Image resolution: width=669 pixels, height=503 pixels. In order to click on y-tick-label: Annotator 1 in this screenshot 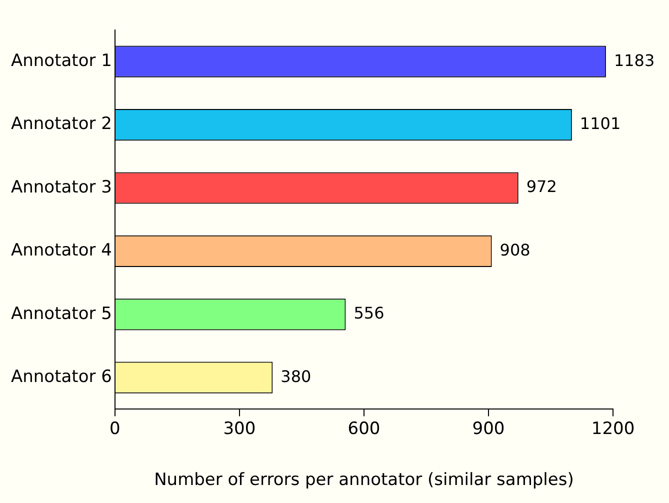, I will do `click(61, 61)`.